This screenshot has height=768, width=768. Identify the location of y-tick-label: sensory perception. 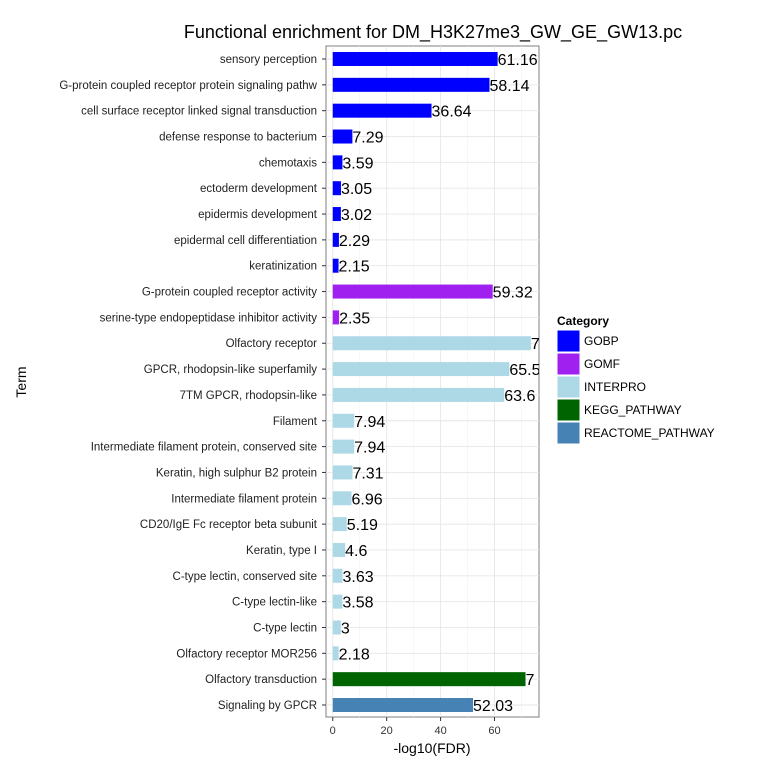
(268, 60).